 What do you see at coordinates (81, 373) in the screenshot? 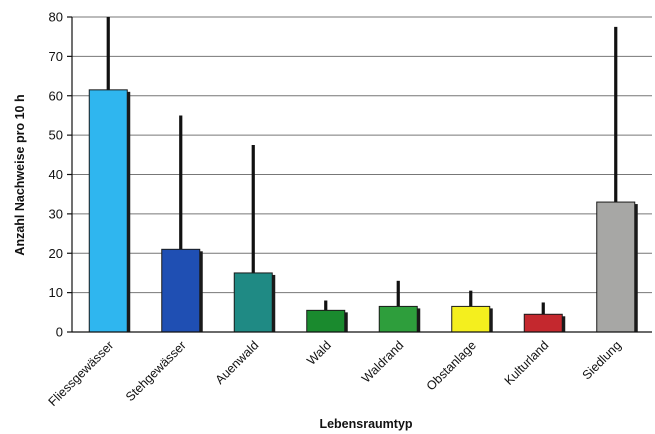
I see `x-category-label: Fliessgewässer` at bounding box center [81, 373].